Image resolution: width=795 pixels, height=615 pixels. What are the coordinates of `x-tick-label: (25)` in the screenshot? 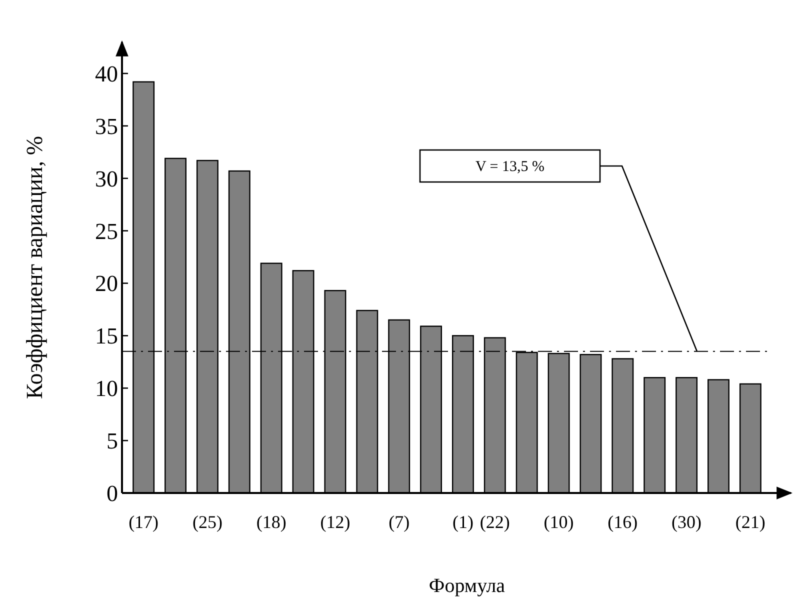 It's located at (207, 522).